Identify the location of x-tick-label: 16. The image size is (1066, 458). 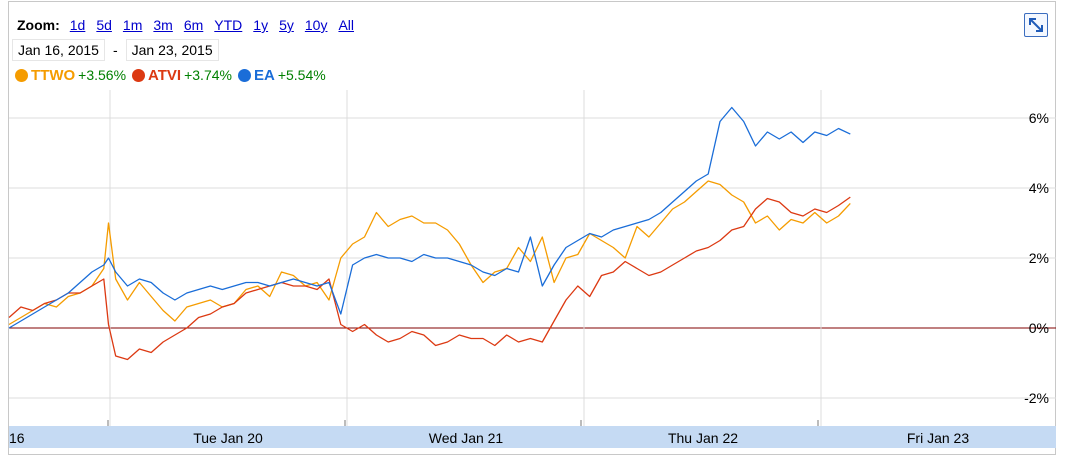
(17, 438).